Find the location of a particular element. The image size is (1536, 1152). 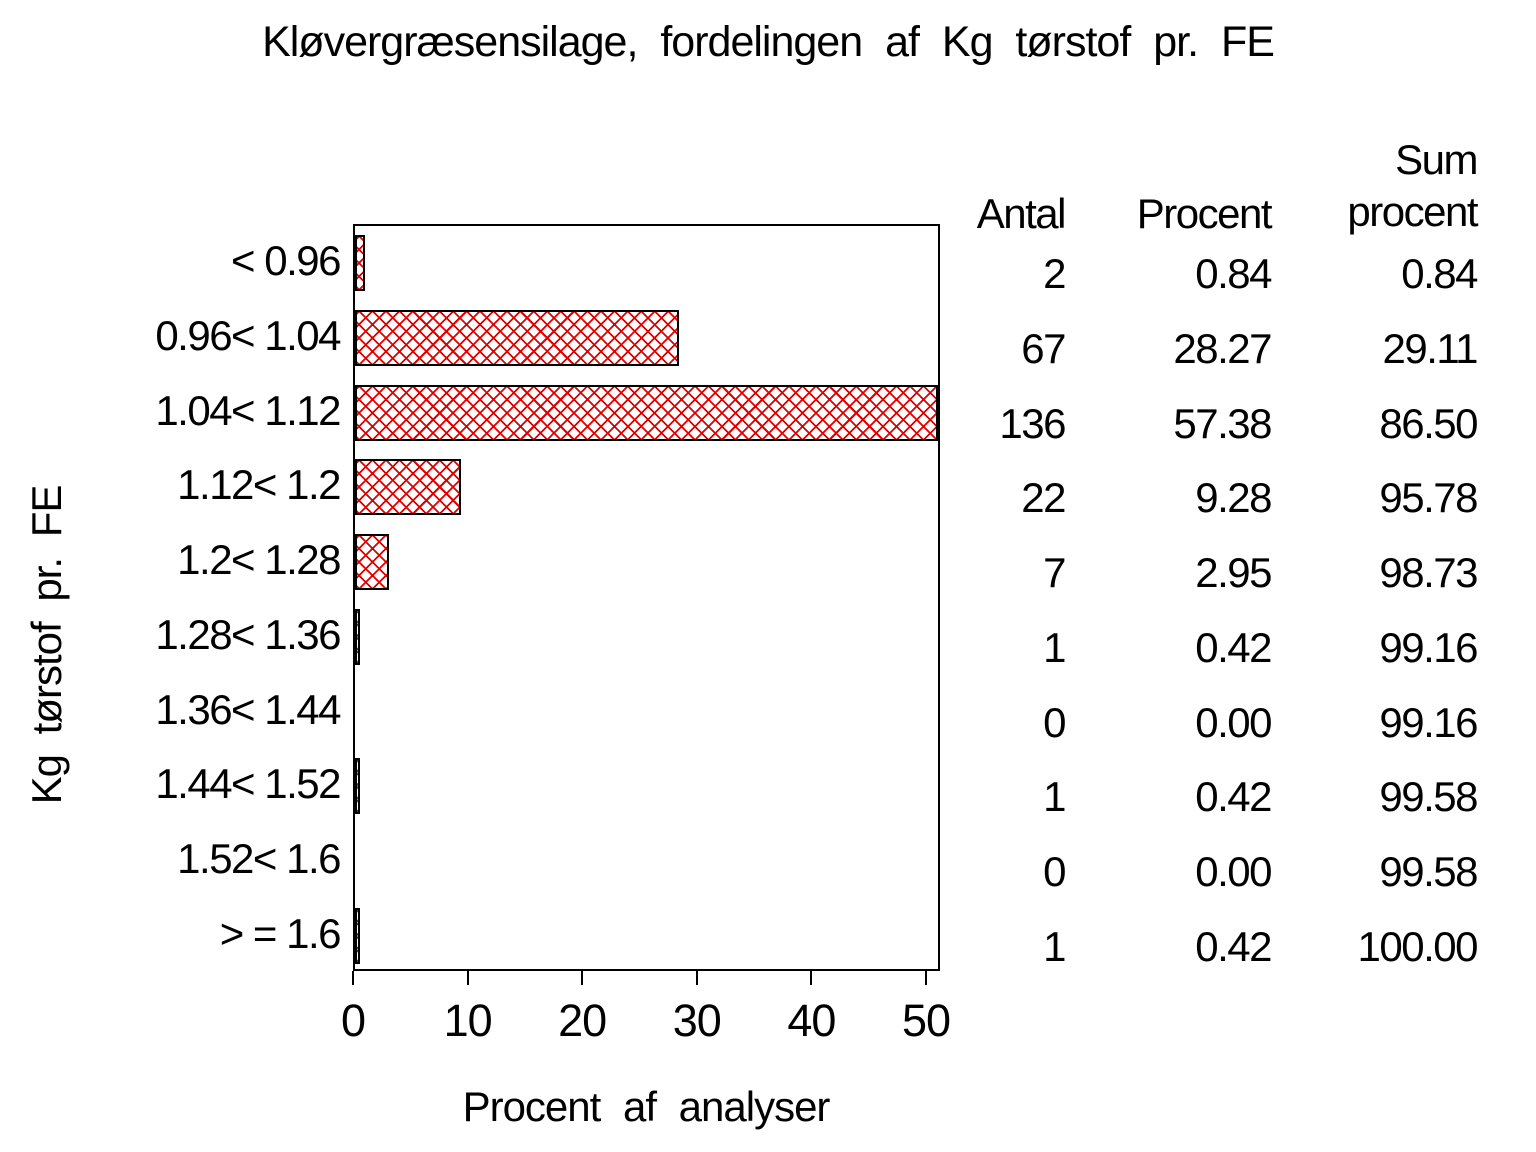

cell-procent: 57.38 is located at coordinates (1222, 423).